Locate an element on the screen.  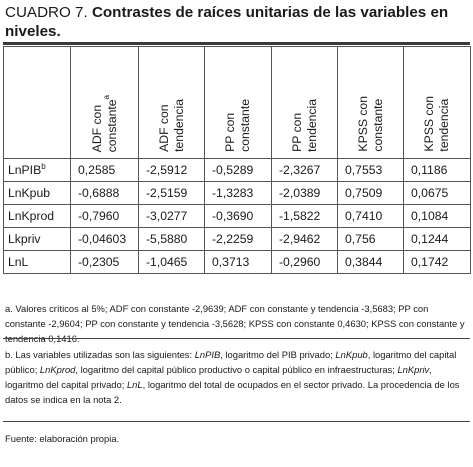
table-cell: -5,5880 is located at coordinates (171, 239).